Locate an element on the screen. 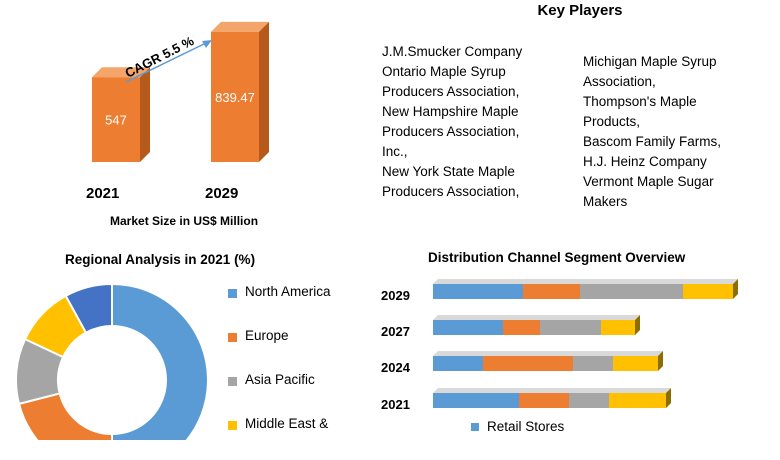 This screenshot has width=780, height=460. market-bar-2021 is located at coordinates (116, 119).